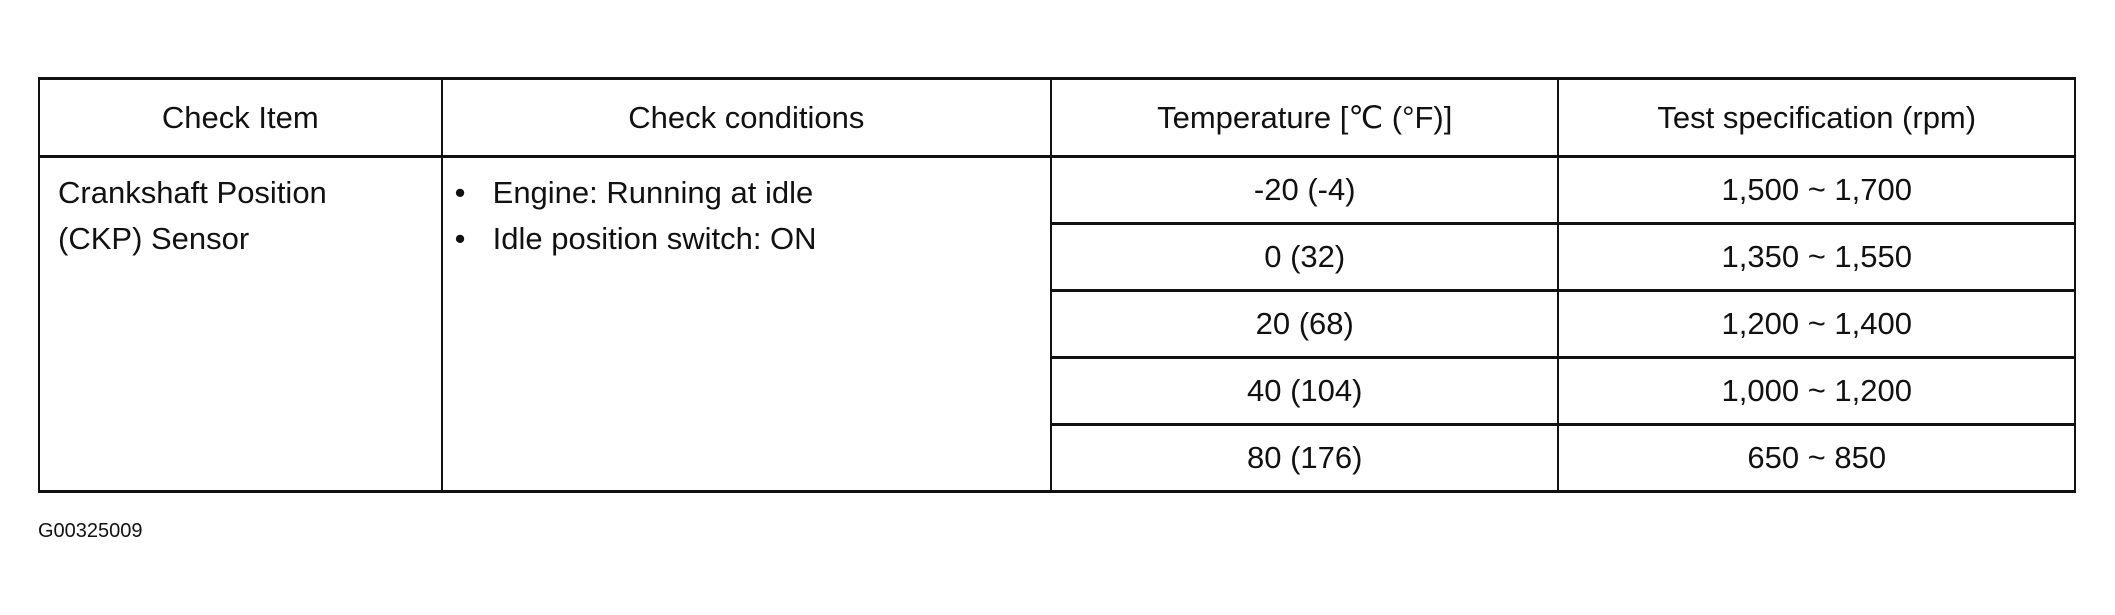  What do you see at coordinates (240, 324) in the screenshot?
I see `check-item-cell: Crankshaft Position (CKP) Sensor` at bounding box center [240, 324].